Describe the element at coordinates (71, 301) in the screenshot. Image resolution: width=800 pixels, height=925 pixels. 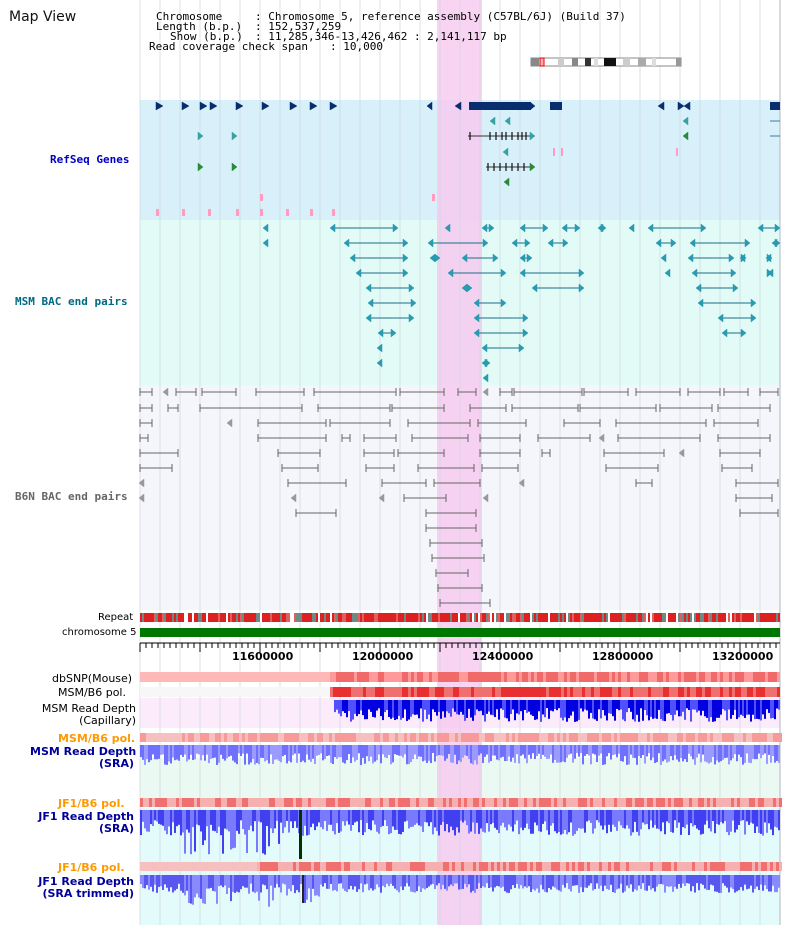
I see `msm-bac-end-pairs-label: MSM BAC end pairs` at that location.